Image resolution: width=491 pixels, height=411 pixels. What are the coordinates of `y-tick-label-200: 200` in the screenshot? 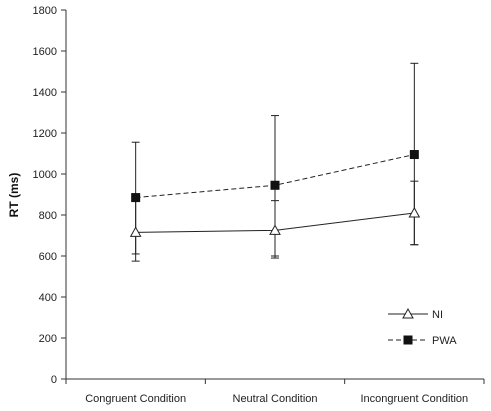 It's located at (48, 339).